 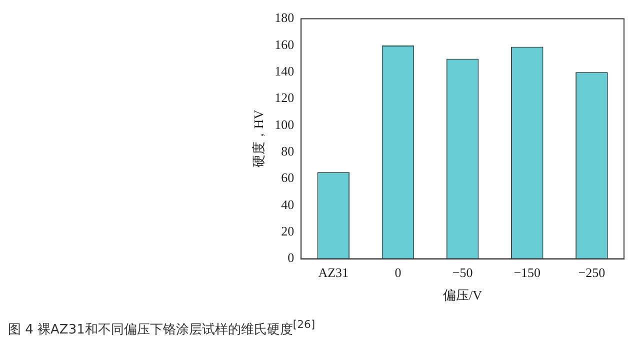 I want to click on caption: 图 4 裸AZ31和不同偏压下铬涂层试样的维氏硬度$^{[26]}$, so click(x=162, y=328).